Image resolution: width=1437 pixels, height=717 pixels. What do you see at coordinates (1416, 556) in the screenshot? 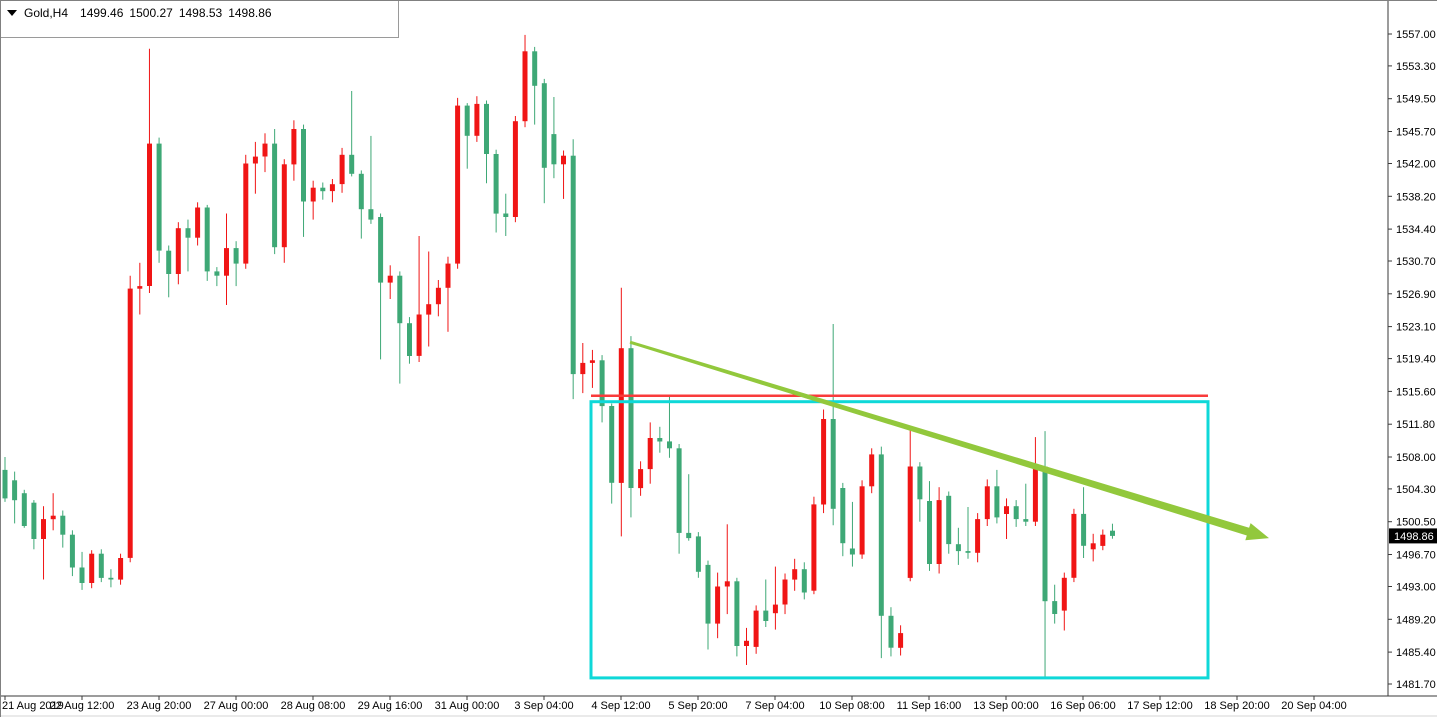
I see `price-label: 1496.70` at bounding box center [1416, 556].